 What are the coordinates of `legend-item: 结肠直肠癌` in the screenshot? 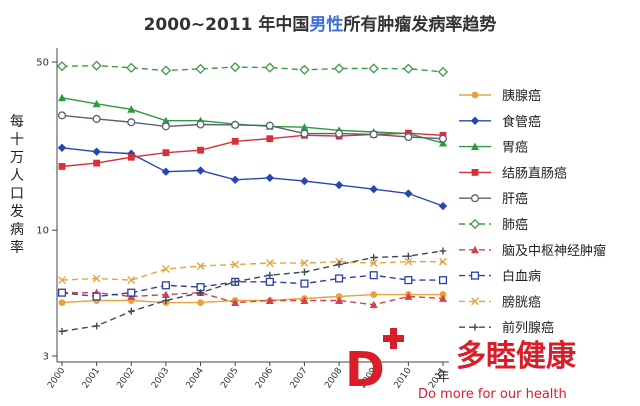 It's located at (513, 173).